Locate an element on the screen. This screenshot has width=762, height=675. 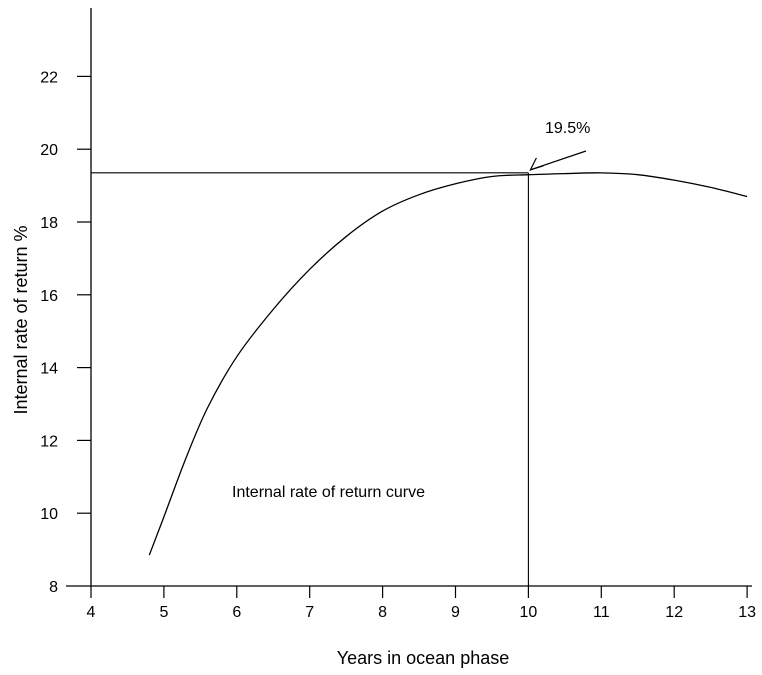
y-tick-label: 22 is located at coordinates (49, 77).